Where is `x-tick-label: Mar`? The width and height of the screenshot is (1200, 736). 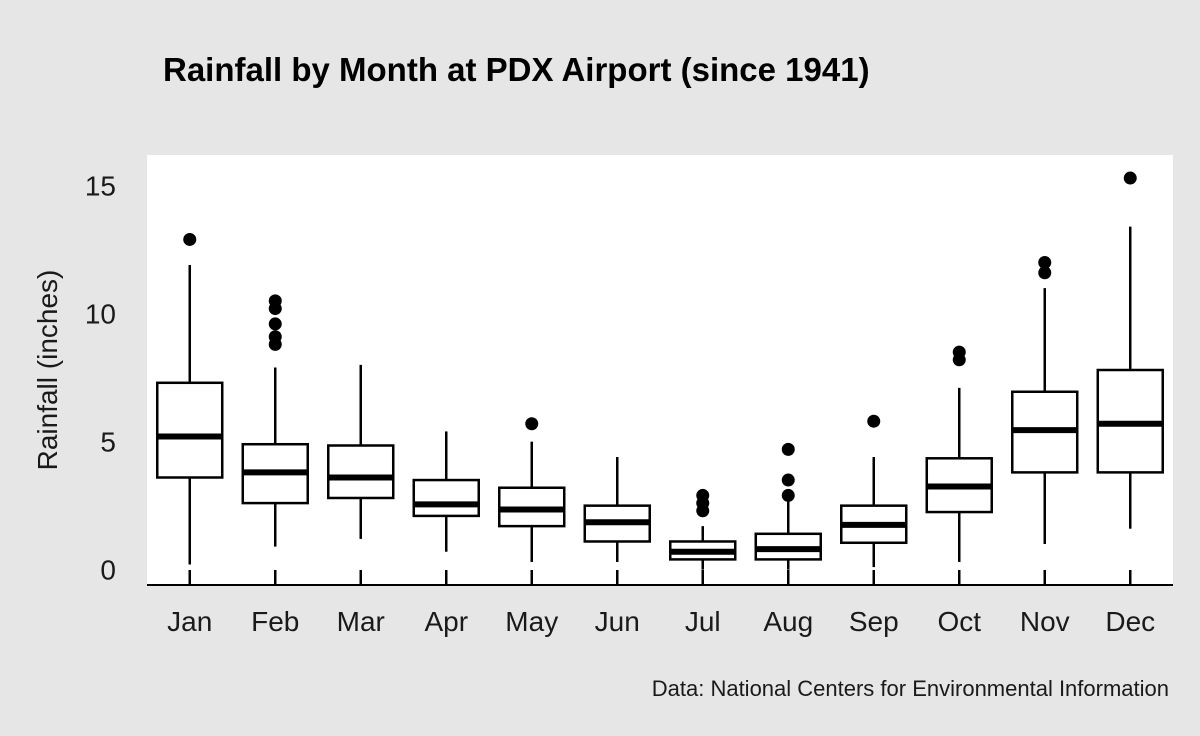
x-tick-label: Mar is located at coordinates (361, 621).